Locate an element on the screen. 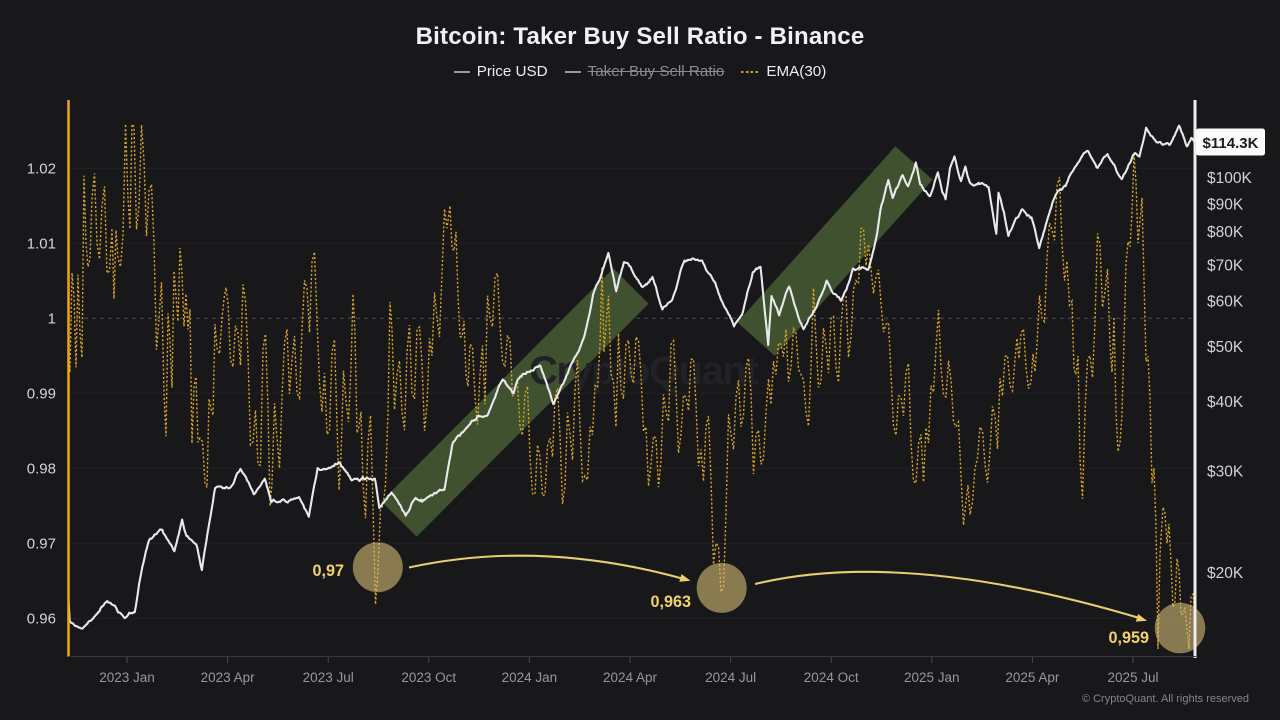 The image size is (1280, 720). svg-text: 2025 Apr is located at coordinates (1032, 677).